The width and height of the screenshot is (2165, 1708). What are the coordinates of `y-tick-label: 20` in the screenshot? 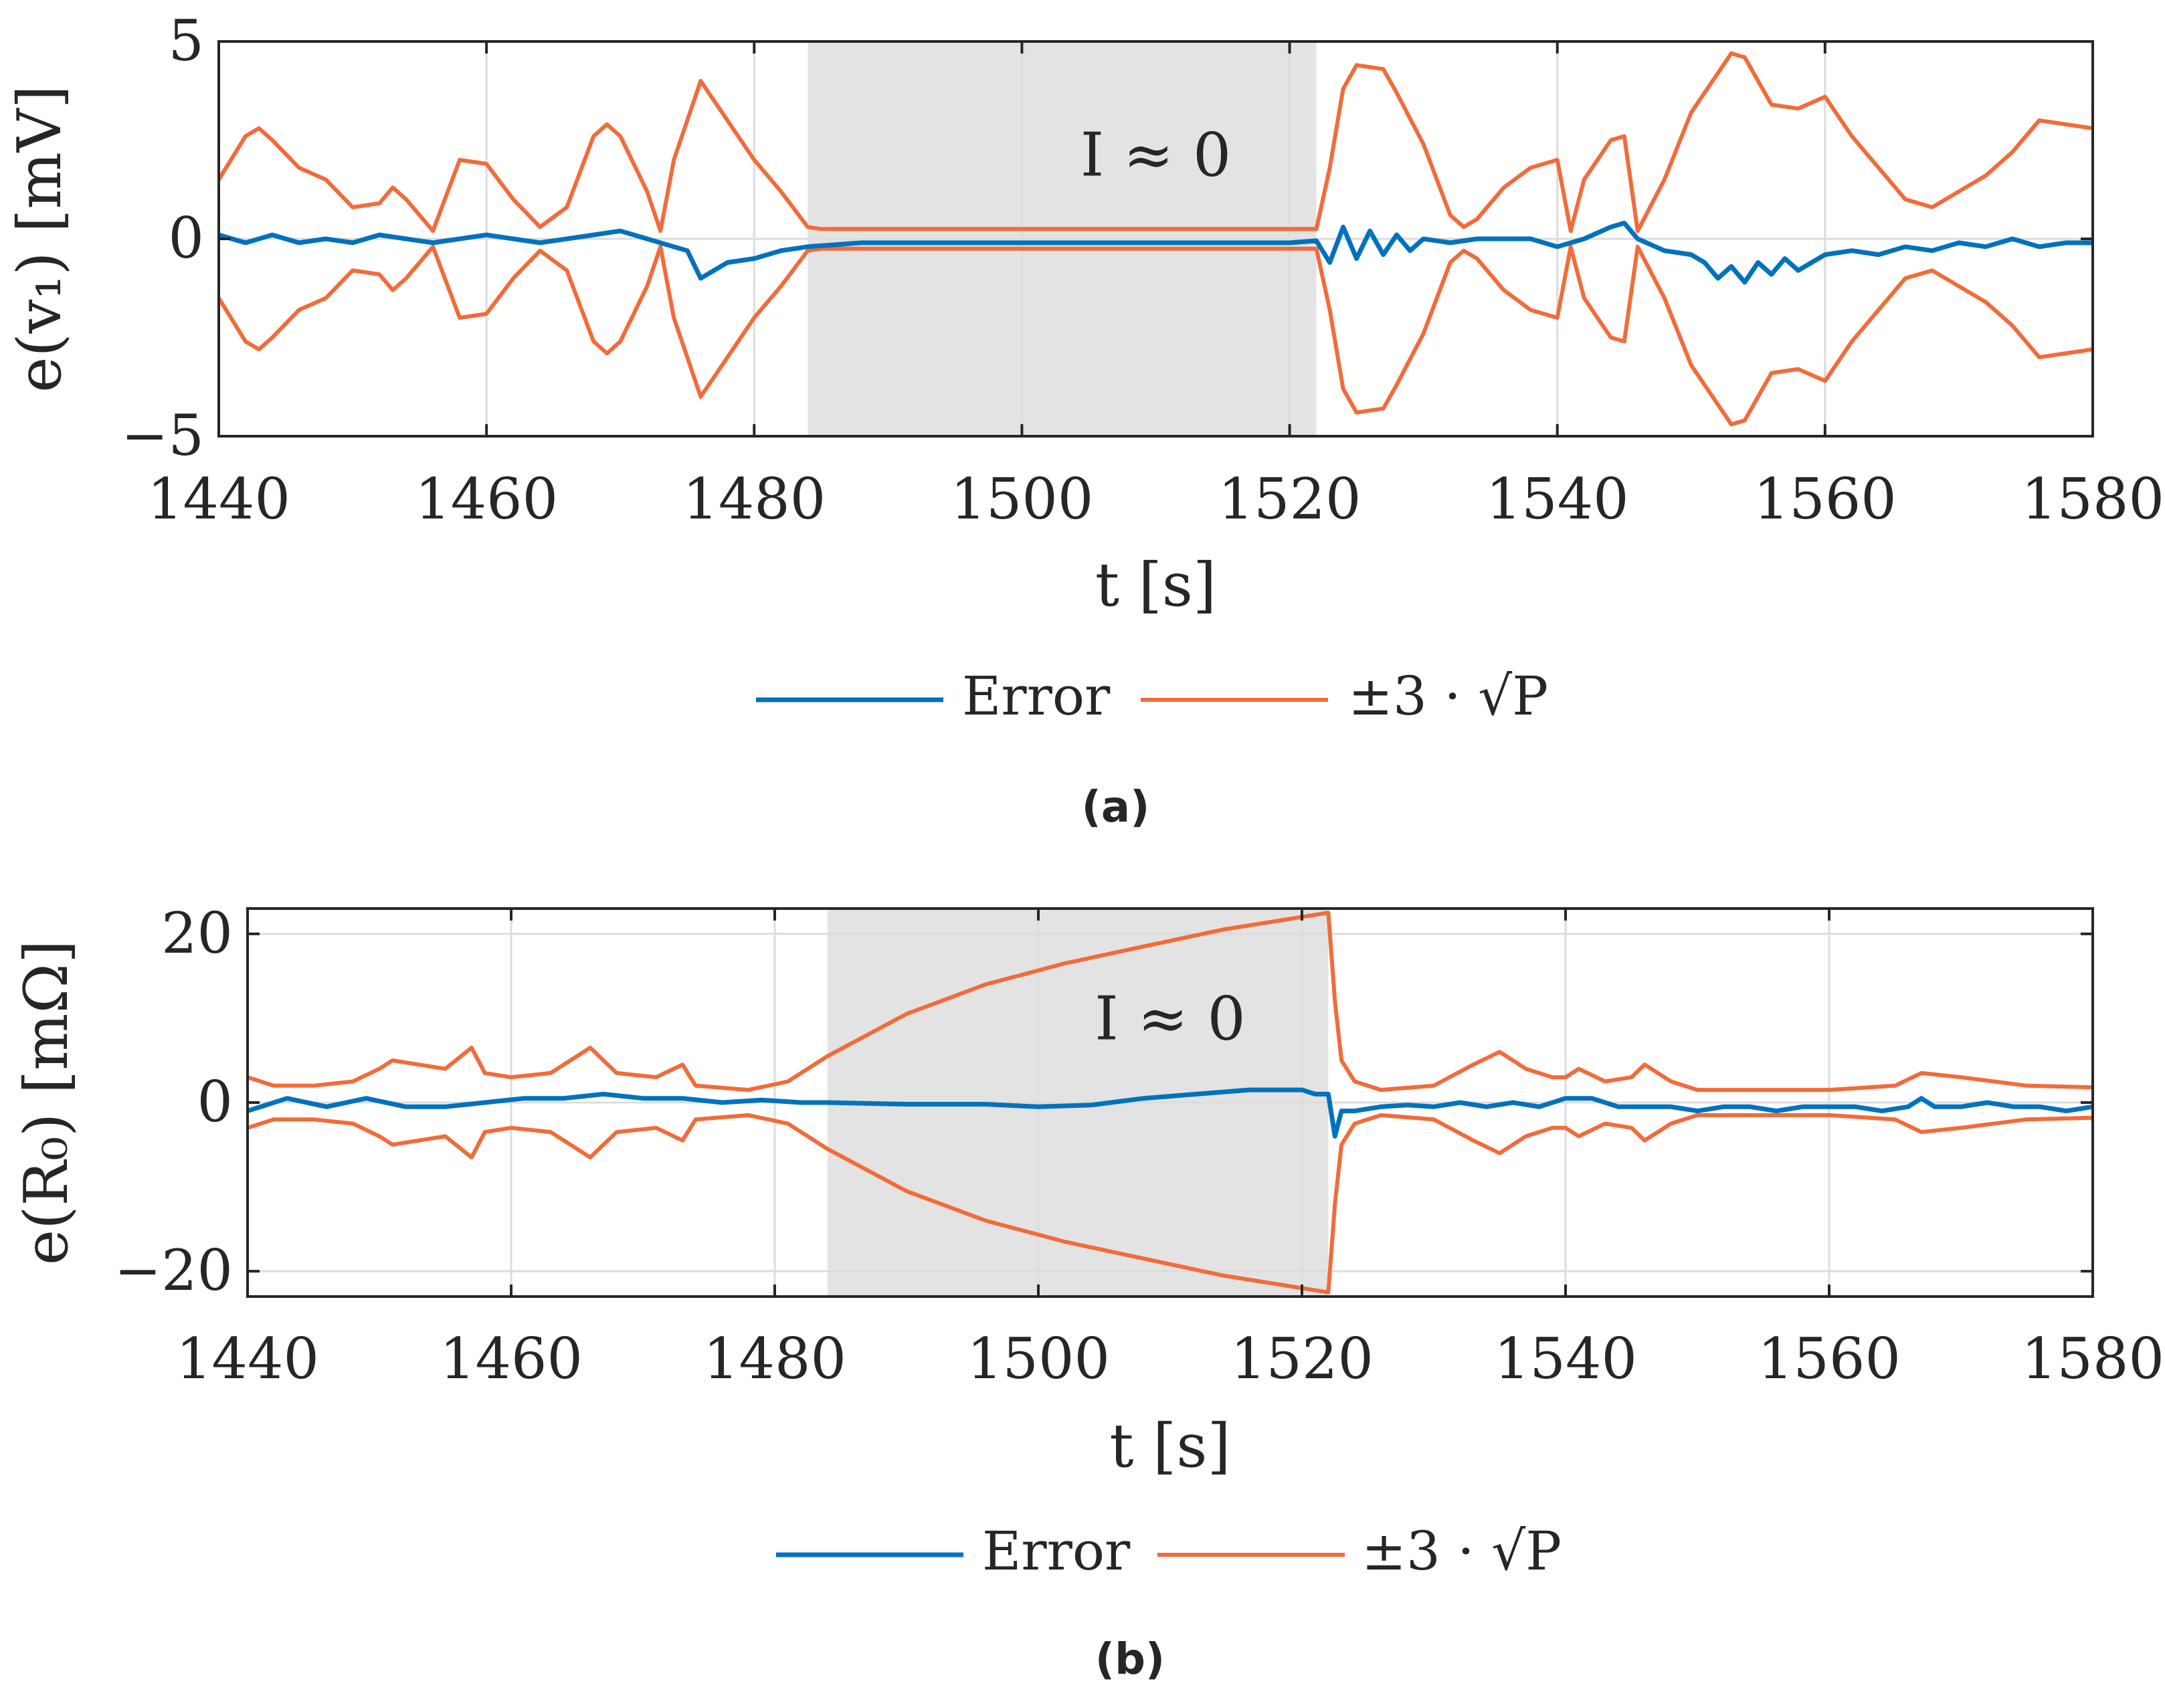 It's located at (197, 933).